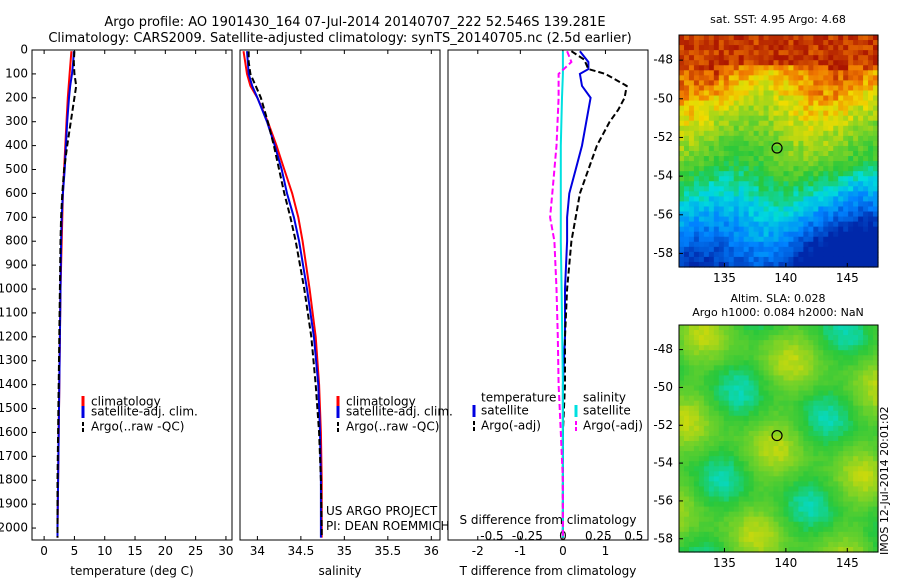 This screenshot has height=580, width=900. I want to click on series-line-argo-adj-, so click(561, 294).